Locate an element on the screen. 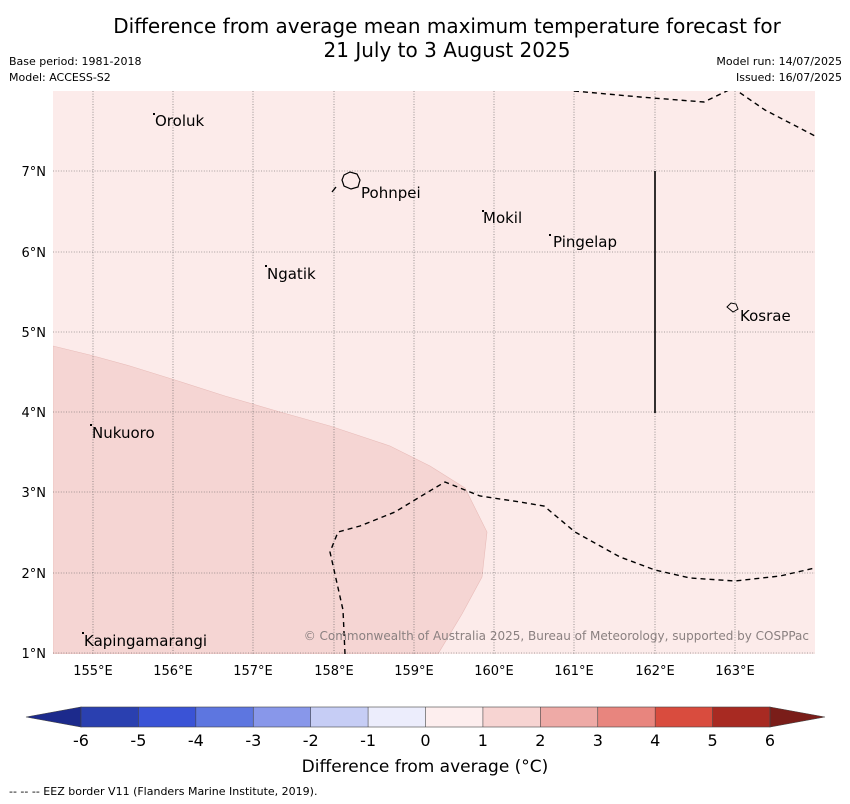 The height and width of the screenshot is (804, 850). place-label: Mokil is located at coordinates (502, 218).